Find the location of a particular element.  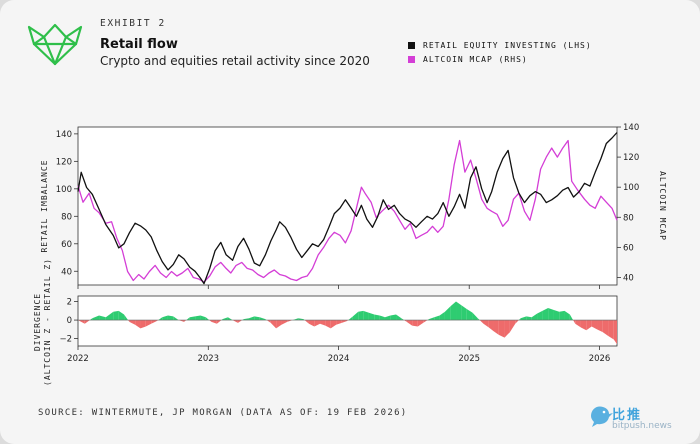

legend-label-equity: RETAIL EQUITY INVESTING (LHS) is located at coordinates (507, 45).